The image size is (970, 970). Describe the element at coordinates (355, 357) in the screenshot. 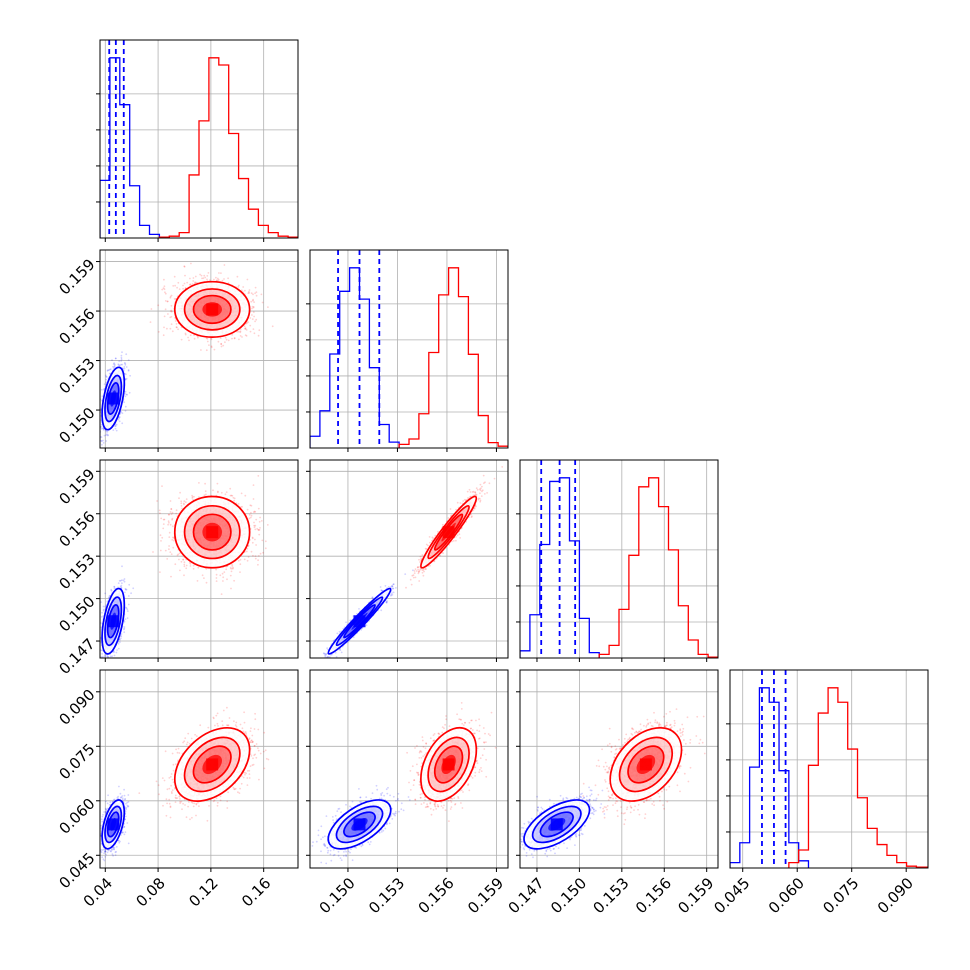

I see `histogram-blue` at that location.